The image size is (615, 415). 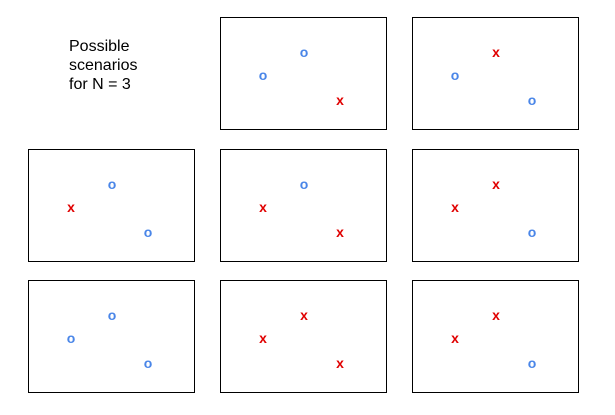 I want to click on scenario-panel: o o o, so click(x=111, y=336).